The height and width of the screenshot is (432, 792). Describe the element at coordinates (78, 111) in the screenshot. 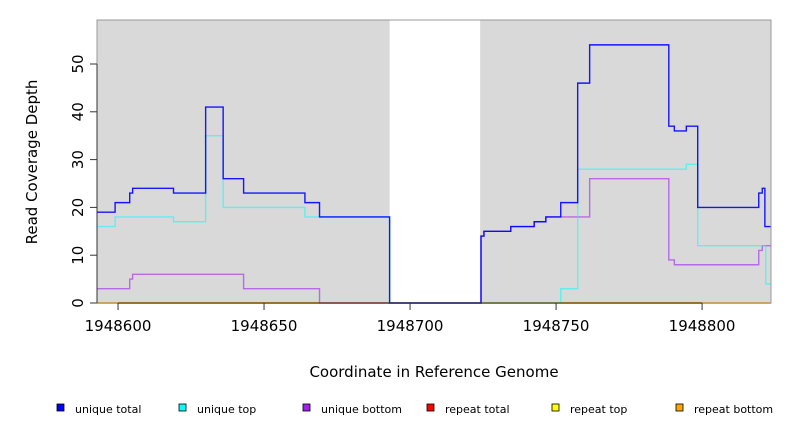

I see `y-tick-label: 40` at that location.